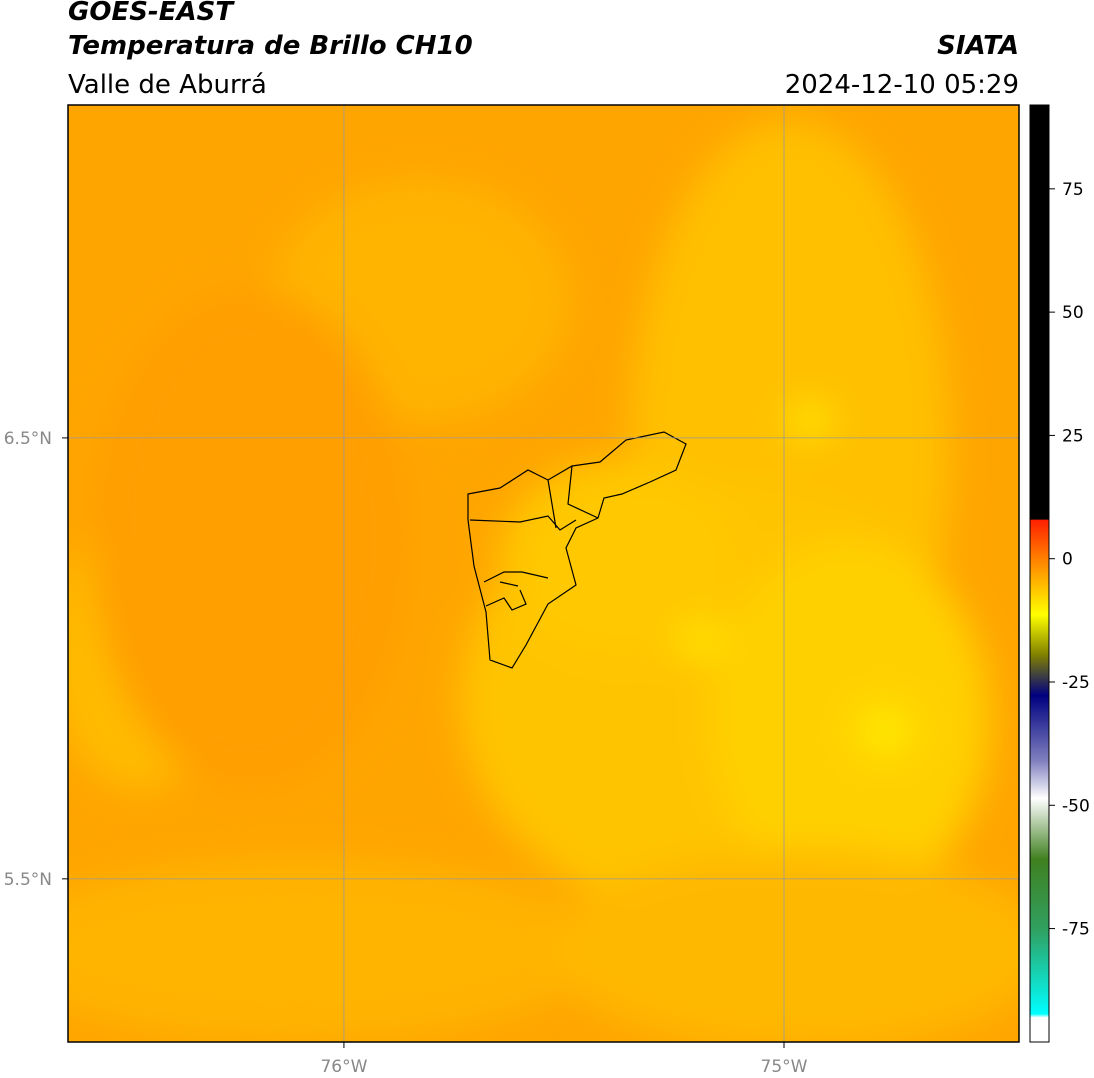  What do you see at coordinates (1076, 806) in the screenshot?
I see `colorbar-label: -50` at bounding box center [1076, 806].